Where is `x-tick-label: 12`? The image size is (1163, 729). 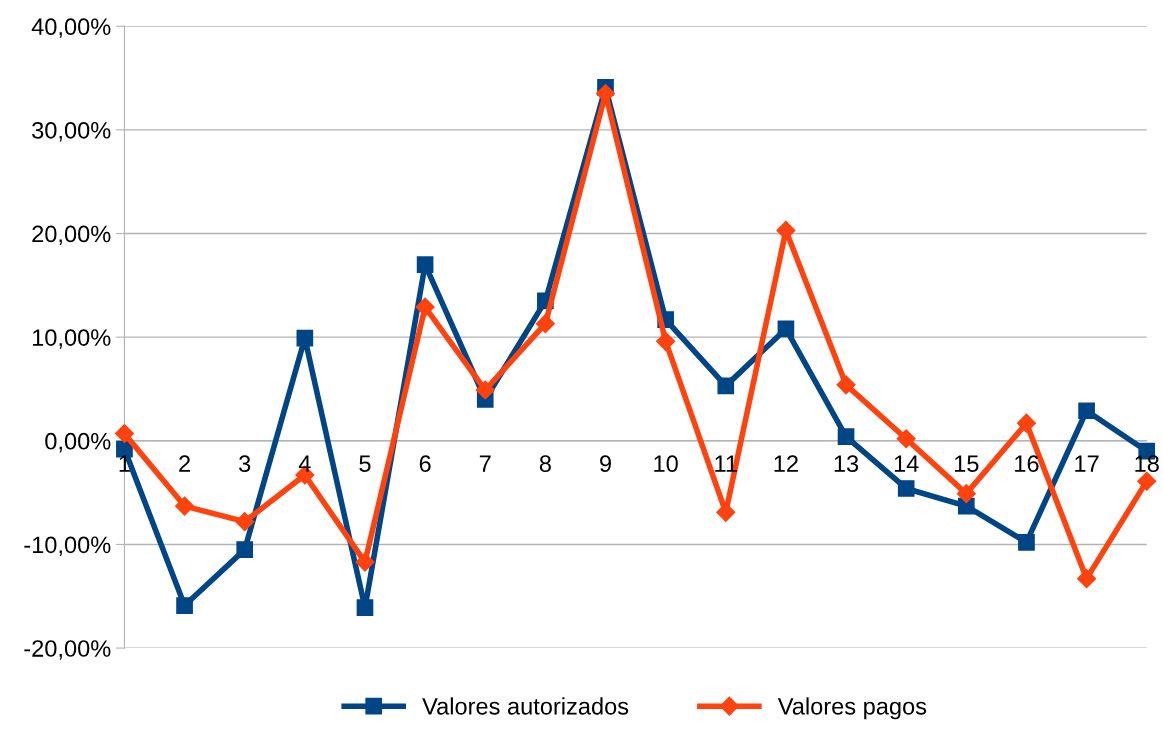 x-tick-label: 12 is located at coordinates (786, 463).